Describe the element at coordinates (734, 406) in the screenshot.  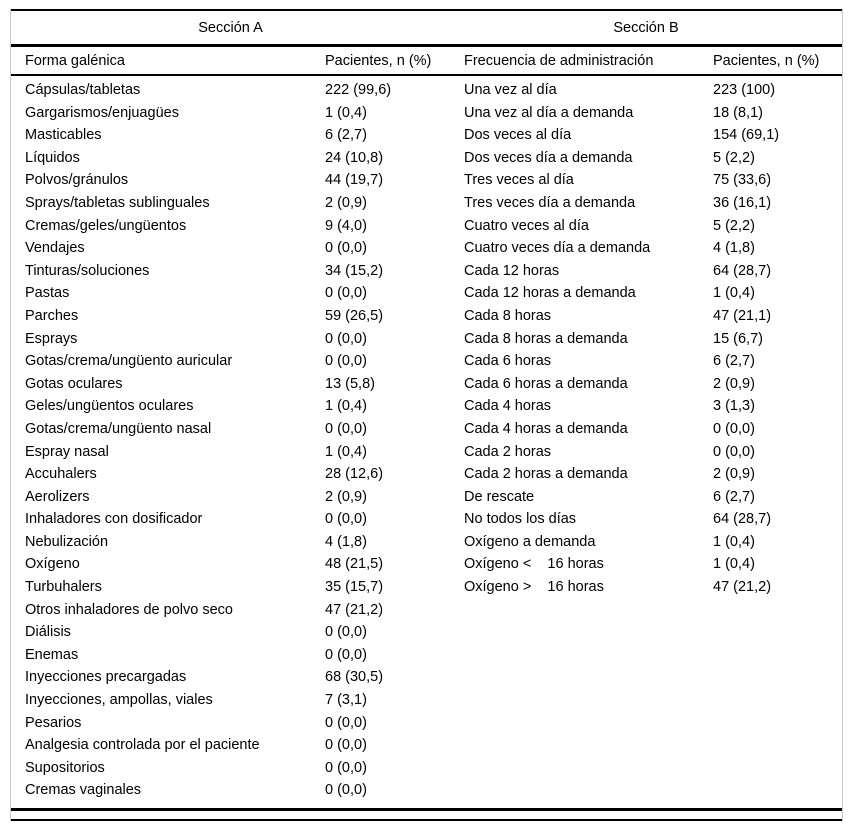
I see `section-b-row-value: 3 (1,3)` at that location.